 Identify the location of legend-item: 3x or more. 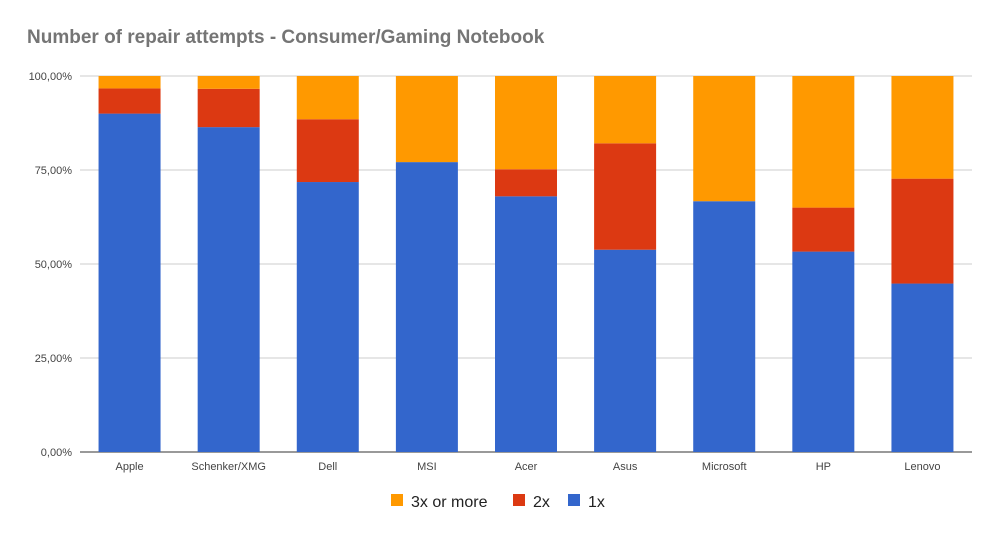
(439, 502).